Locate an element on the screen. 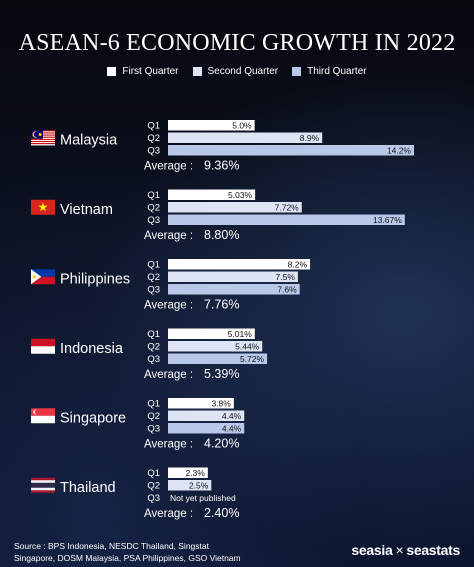  legend-item-q2: Second Quarter is located at coordinates (235, 71).